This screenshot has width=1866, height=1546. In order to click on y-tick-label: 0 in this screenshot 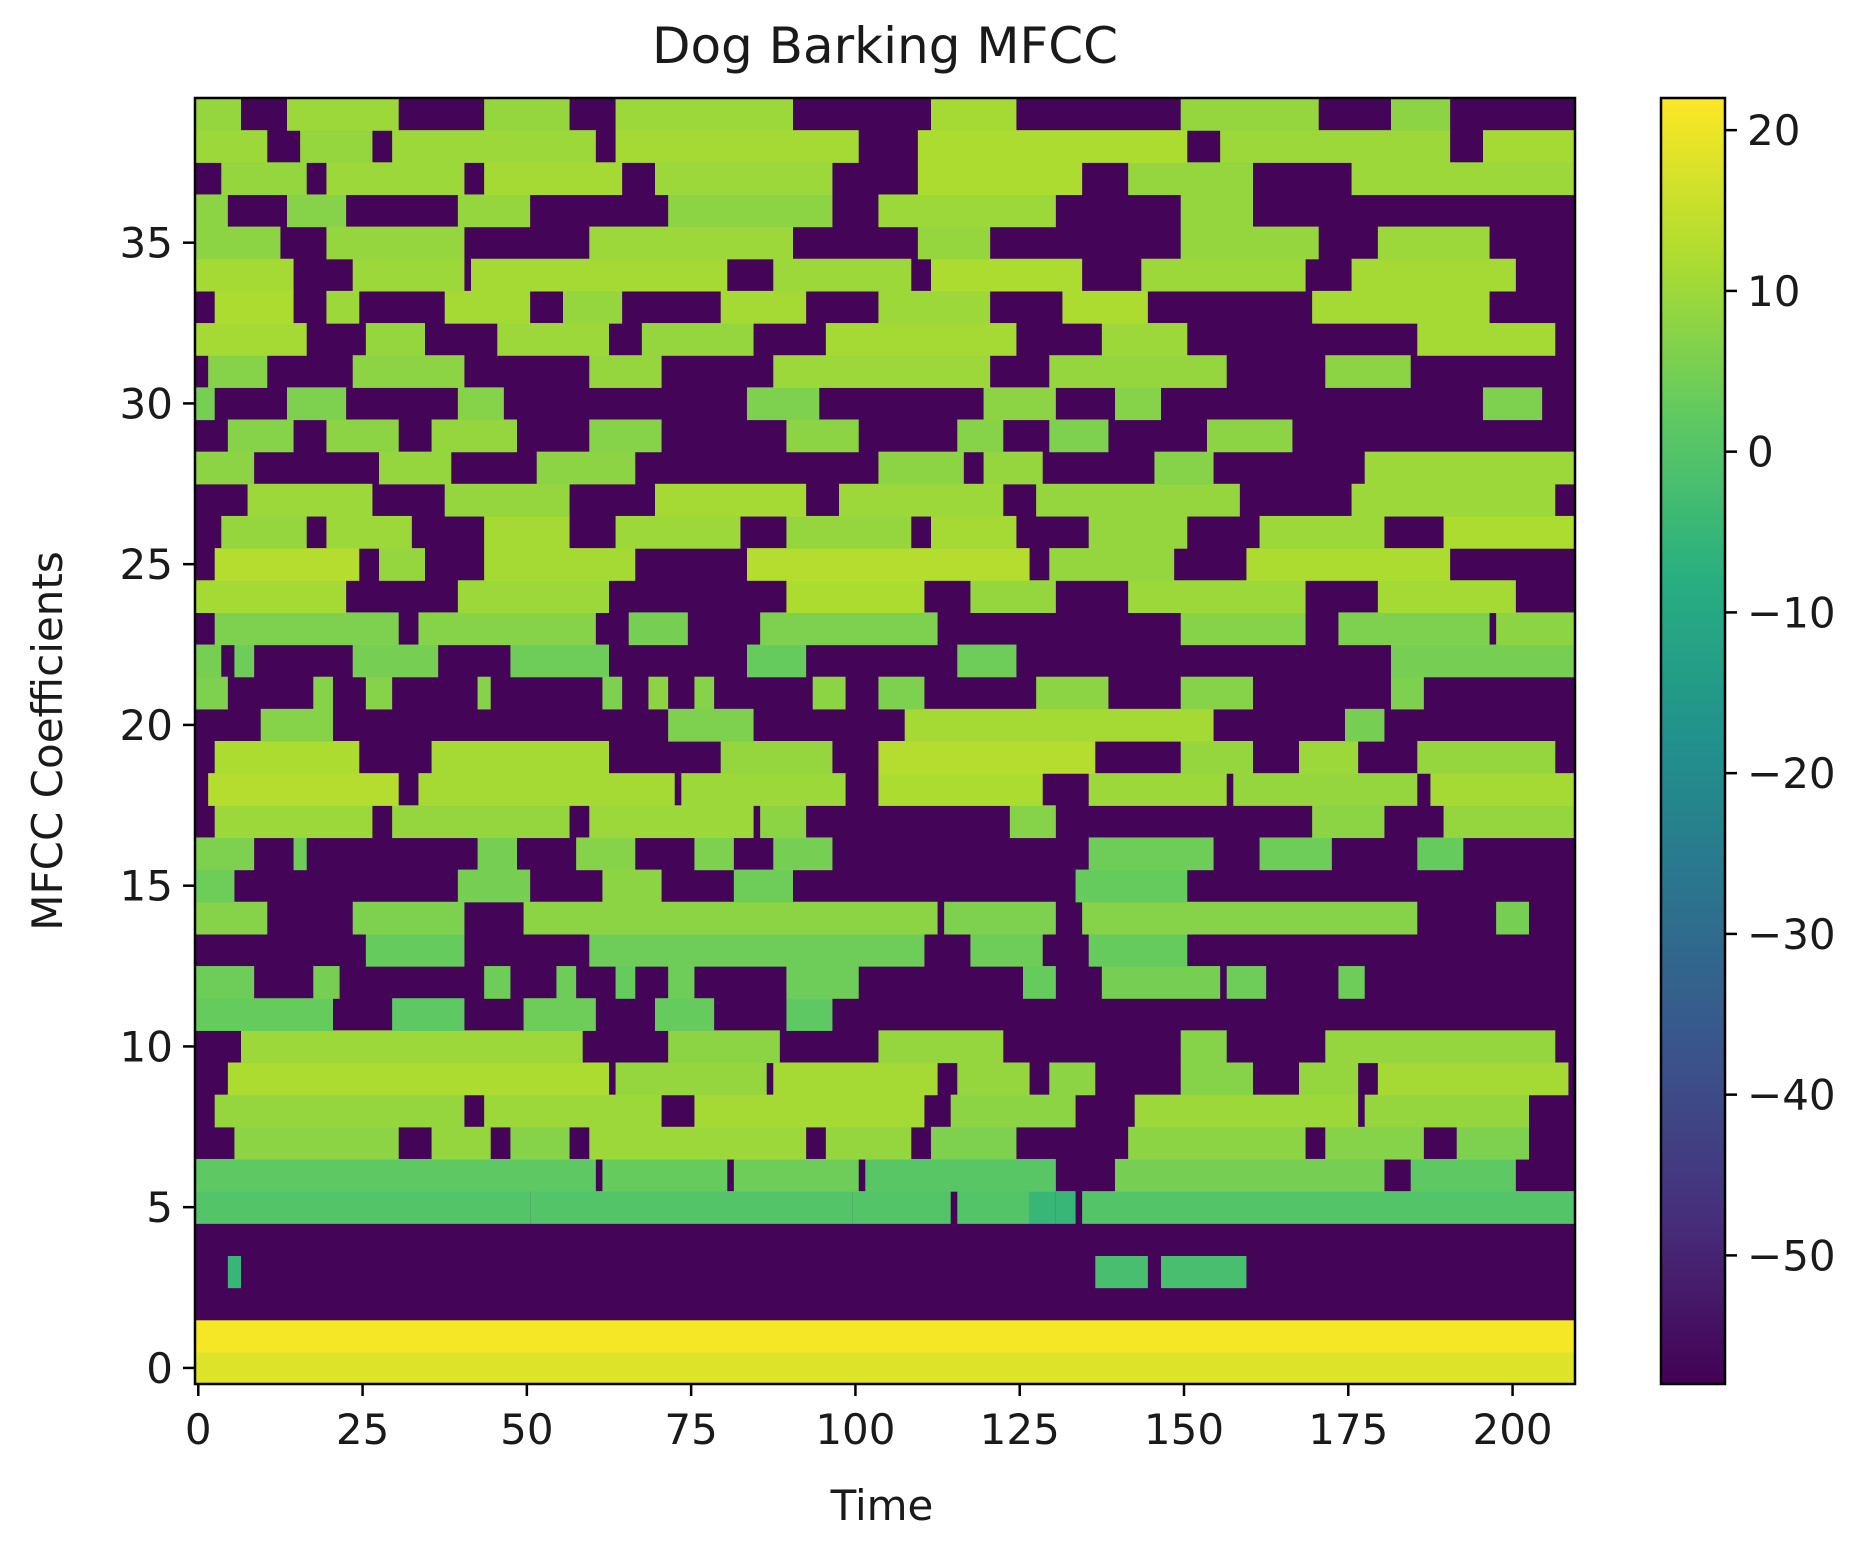, I will do `click(159, 1368)`.